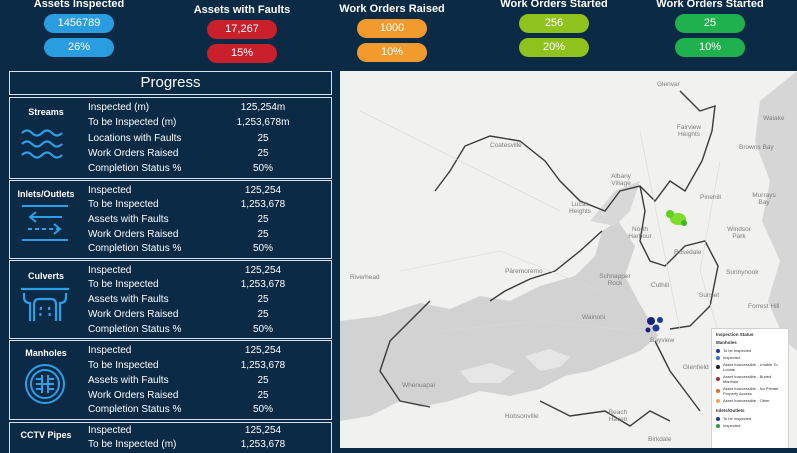 This screenshot has width=797, height=453. I want to click on map-place-label: Coatesville, so click(506, 145).